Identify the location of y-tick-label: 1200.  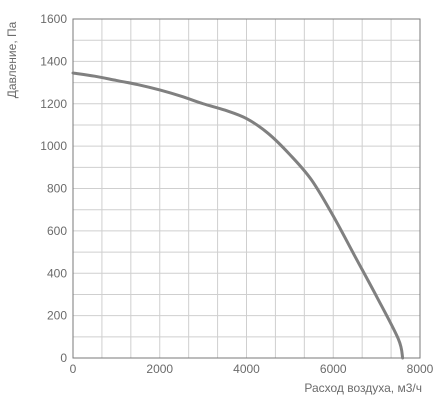
(53, 104).